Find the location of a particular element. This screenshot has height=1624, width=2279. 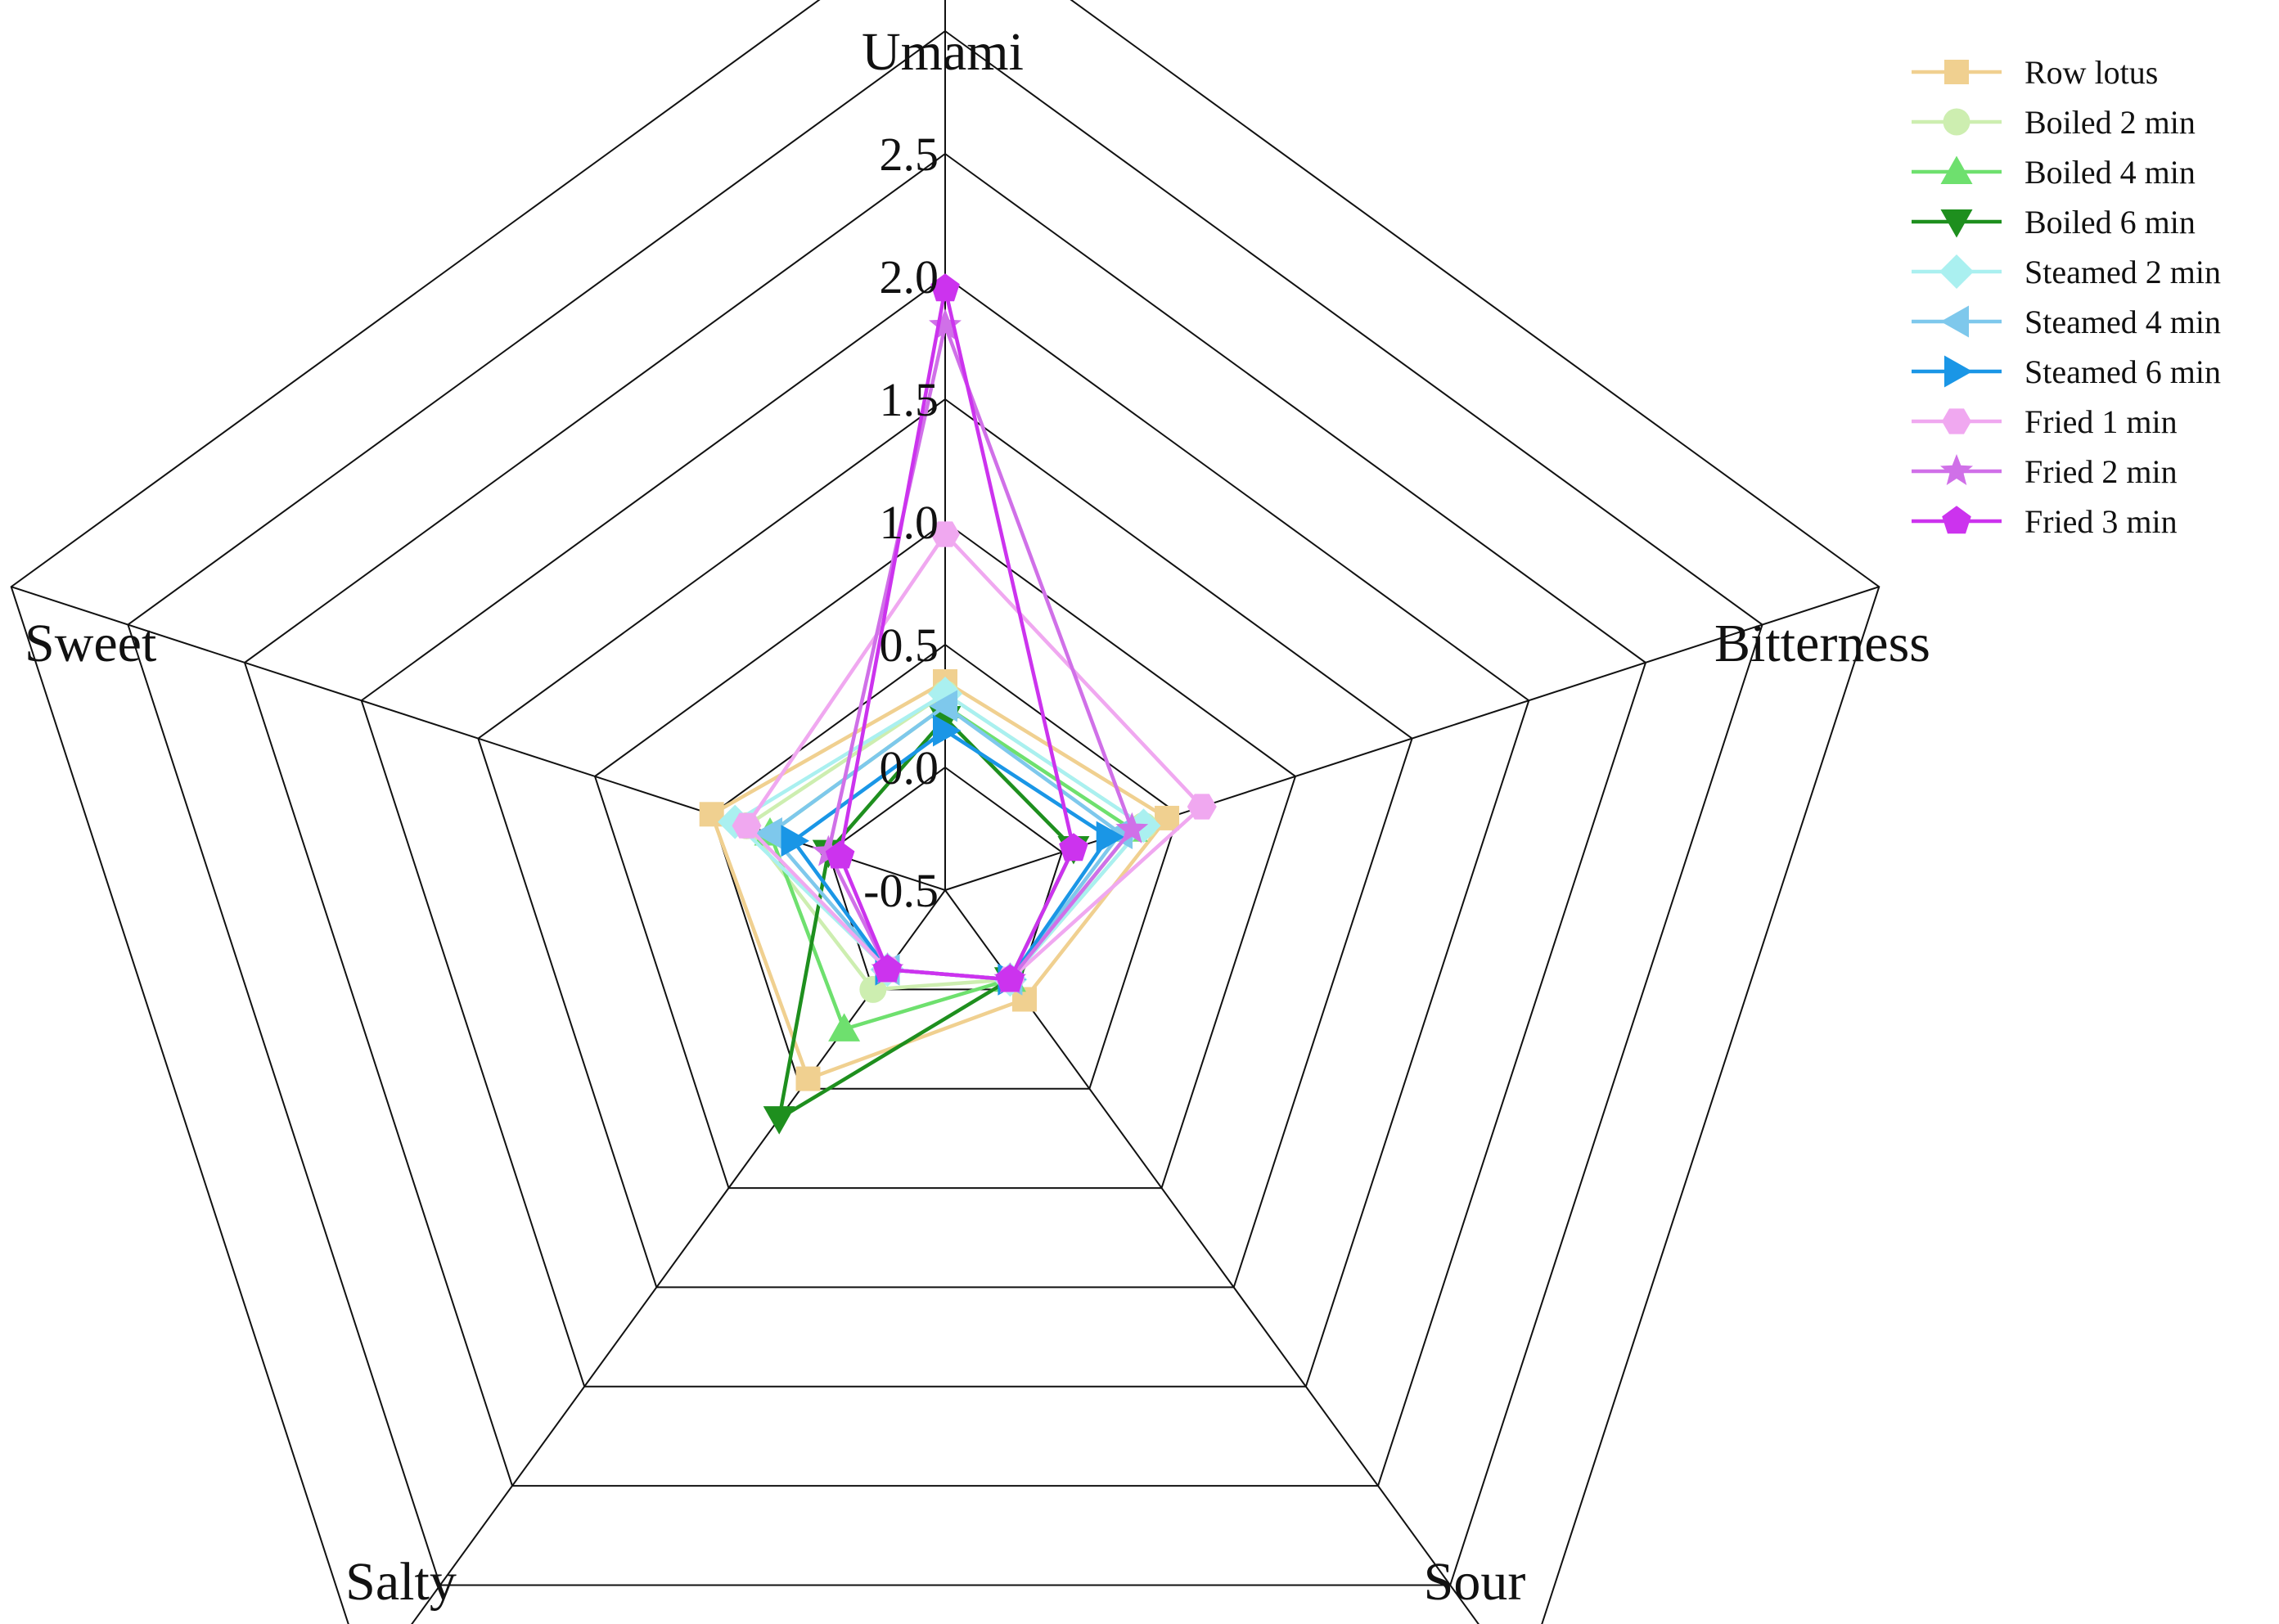

axis-label-bitterness: Bitterness is located at coordinates (1822, 644).